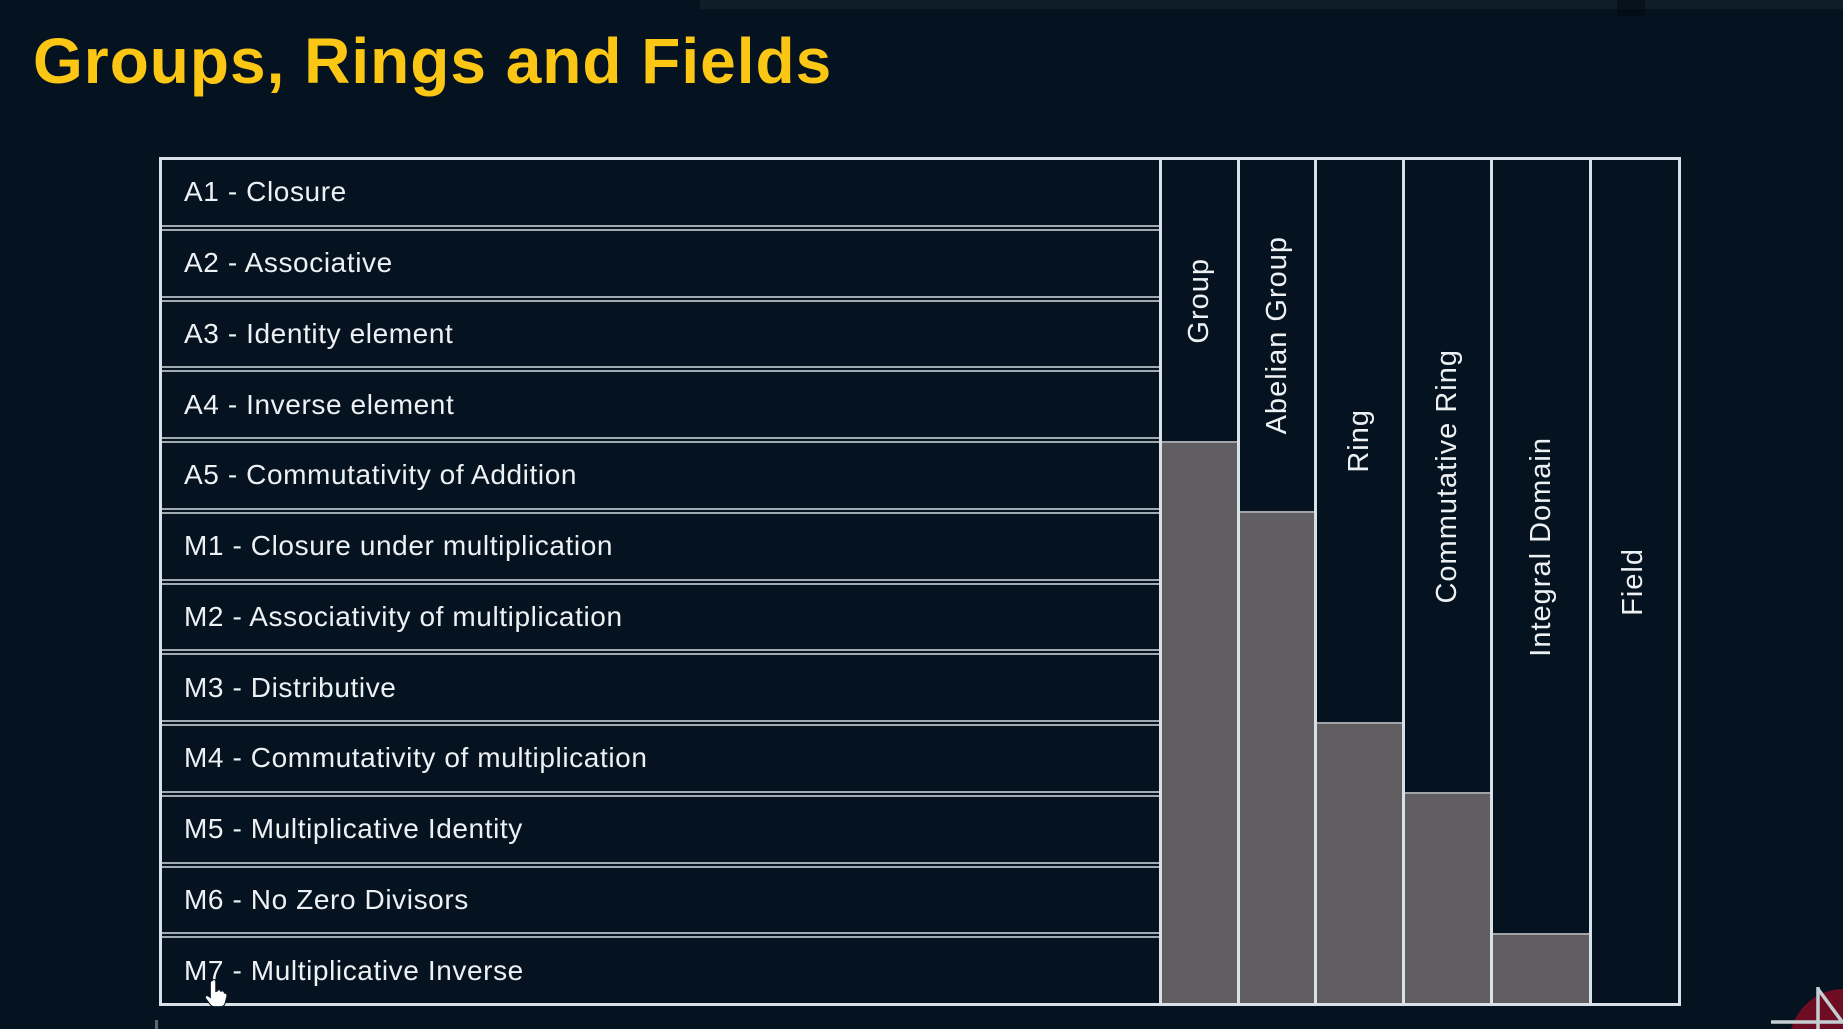 Image resolution: width=1843 pixels, height=1029 pixels. I want to click on structure-column-integral-domain: Integral Domain, so click(1539, 581).